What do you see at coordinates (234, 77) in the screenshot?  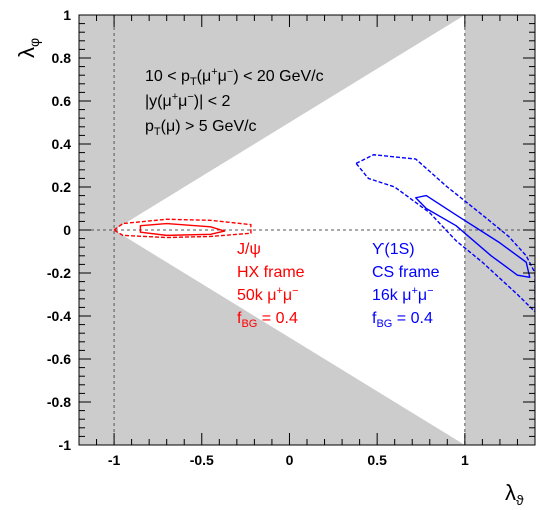 I see `kinematic-cuts-line: 10 < pT(μ+μ−) < 20 GeV/c` at bounding box center [234, 77].